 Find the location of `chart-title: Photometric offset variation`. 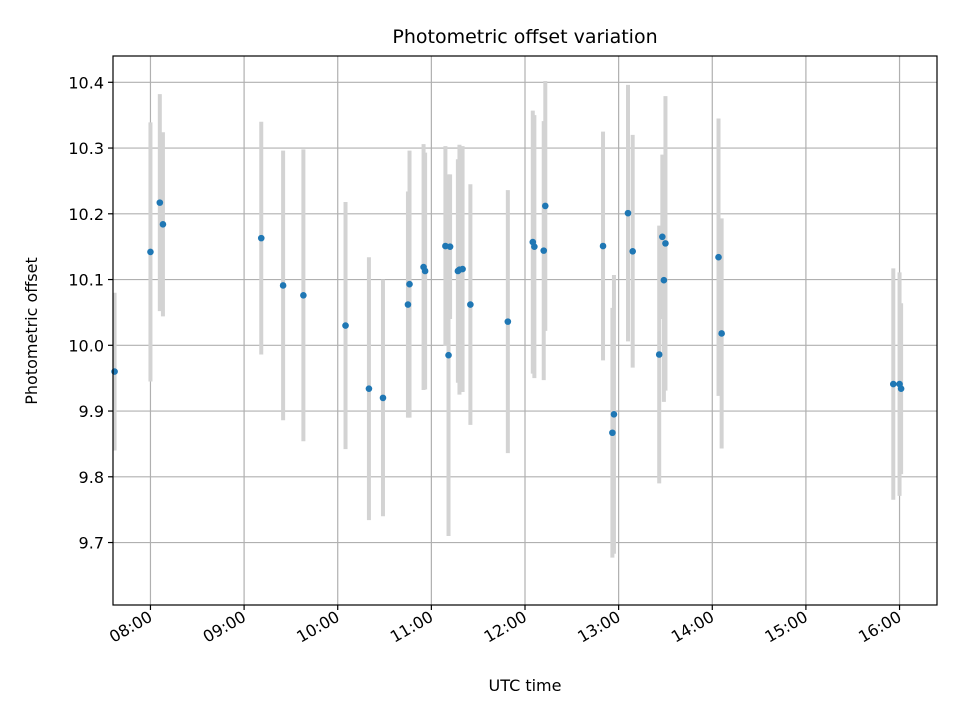

chart-title: Photometric offset variation is located at coordinates (524, 37).